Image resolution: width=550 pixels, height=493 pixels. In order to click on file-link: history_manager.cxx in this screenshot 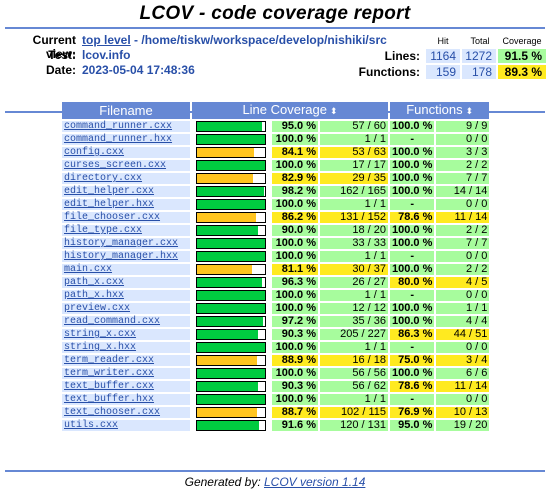, I will do `click(121, 243)`.